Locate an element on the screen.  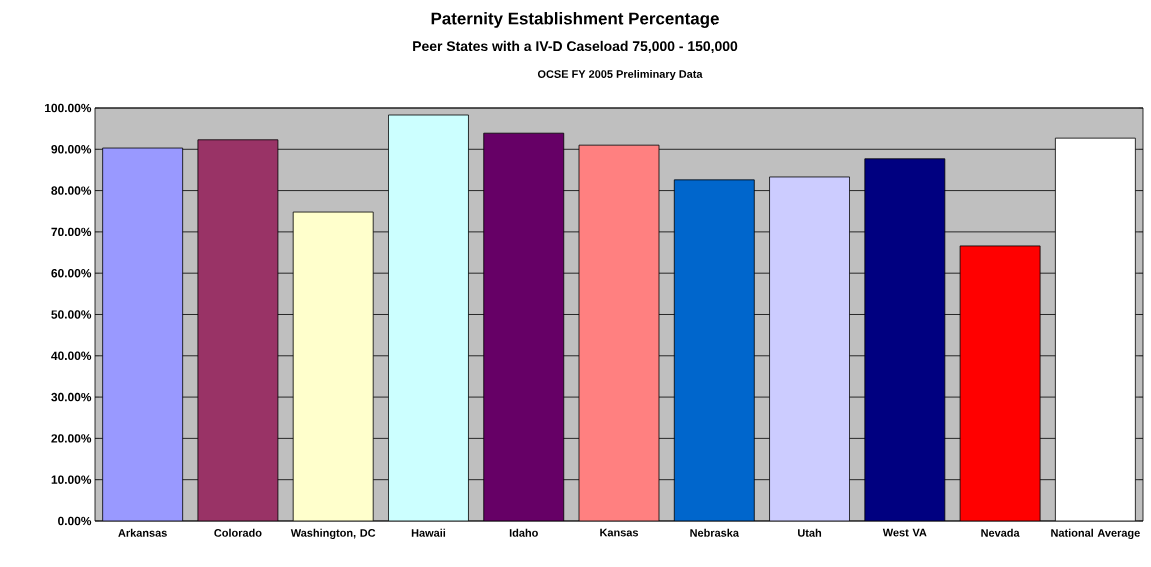
x-tick-label: Hawaii is located at coordinates (428, 532).